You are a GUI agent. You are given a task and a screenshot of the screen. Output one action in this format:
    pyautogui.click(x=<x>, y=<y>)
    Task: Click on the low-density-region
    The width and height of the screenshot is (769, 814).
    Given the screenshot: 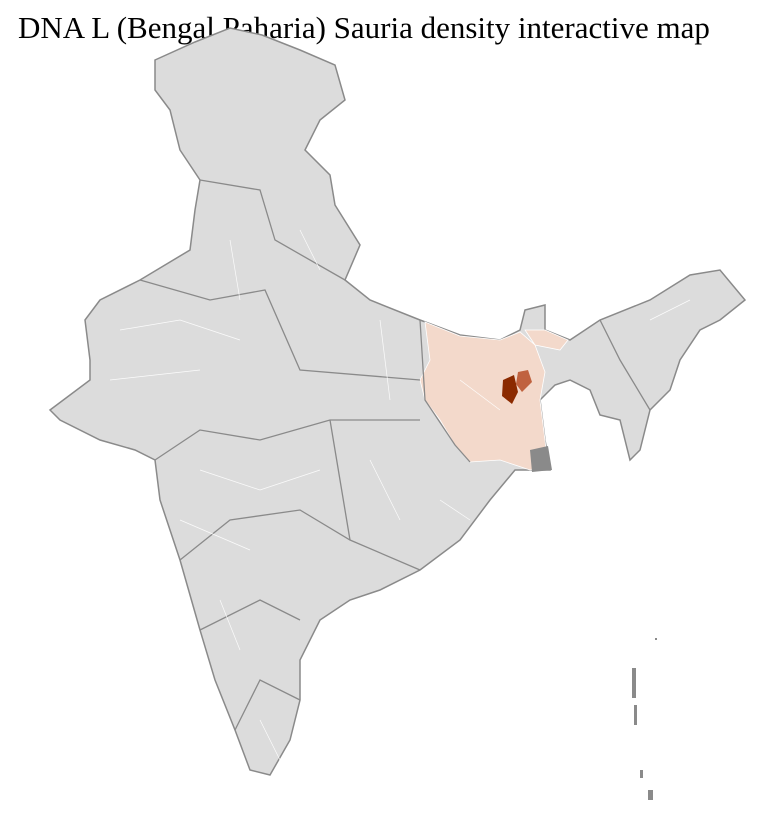 What is the action you would take?
    pyautogui.click(x=546, y=340)
    